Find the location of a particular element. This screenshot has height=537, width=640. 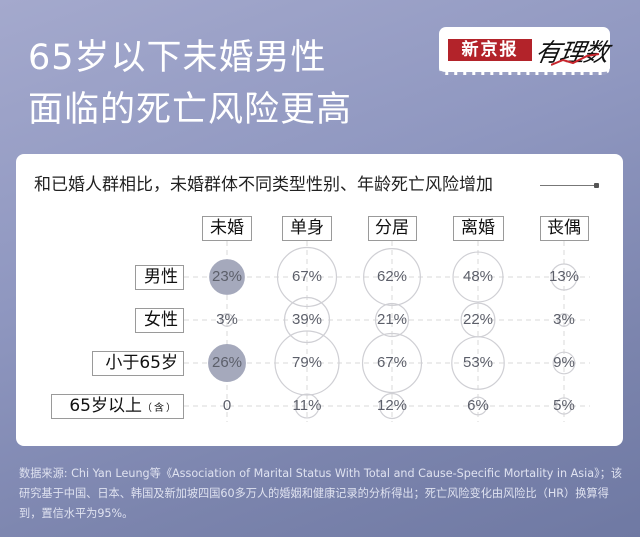

value-label: 21% is located at coordinates (392, 319).